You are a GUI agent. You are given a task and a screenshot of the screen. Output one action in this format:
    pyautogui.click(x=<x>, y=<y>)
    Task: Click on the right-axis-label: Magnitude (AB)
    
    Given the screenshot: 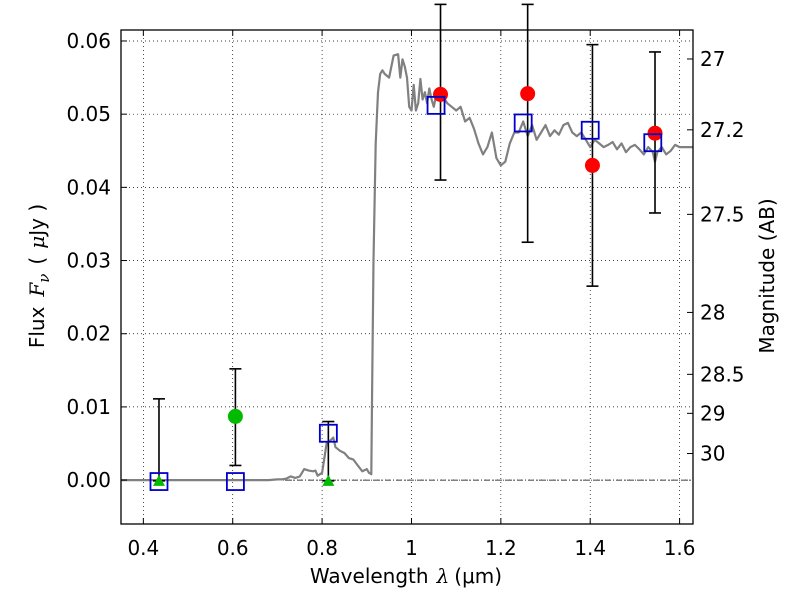 What is the action you would take?
    pyautogui.click(x=767, y=275)
    